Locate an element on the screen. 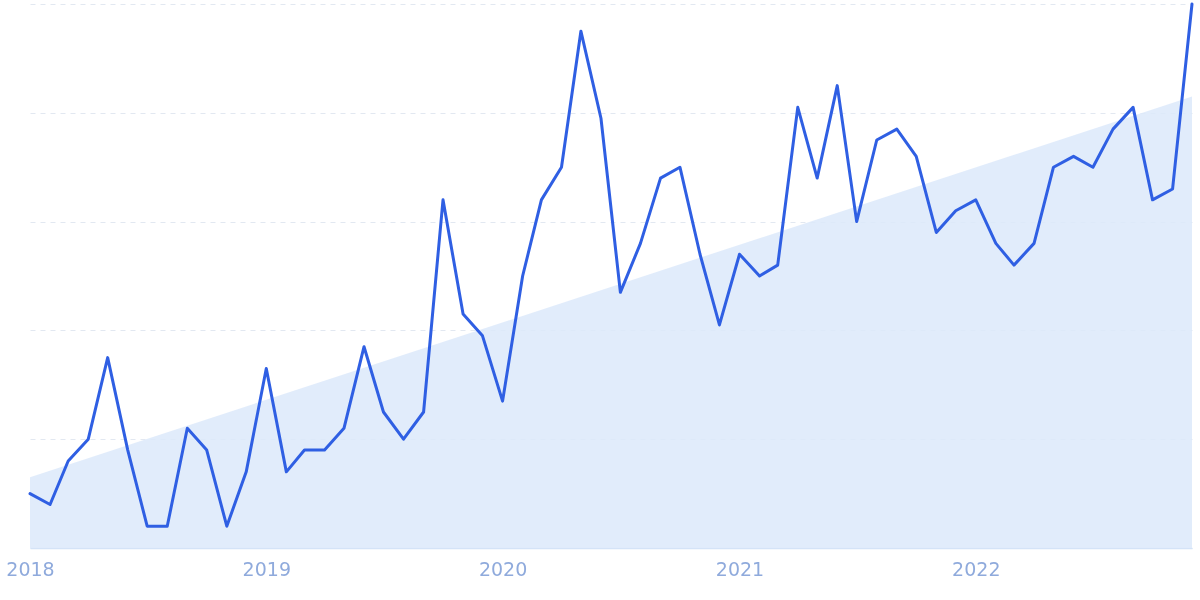 The image size is (1200, 600). x-tick-label: 2018 is located at coordinates (30, 568).